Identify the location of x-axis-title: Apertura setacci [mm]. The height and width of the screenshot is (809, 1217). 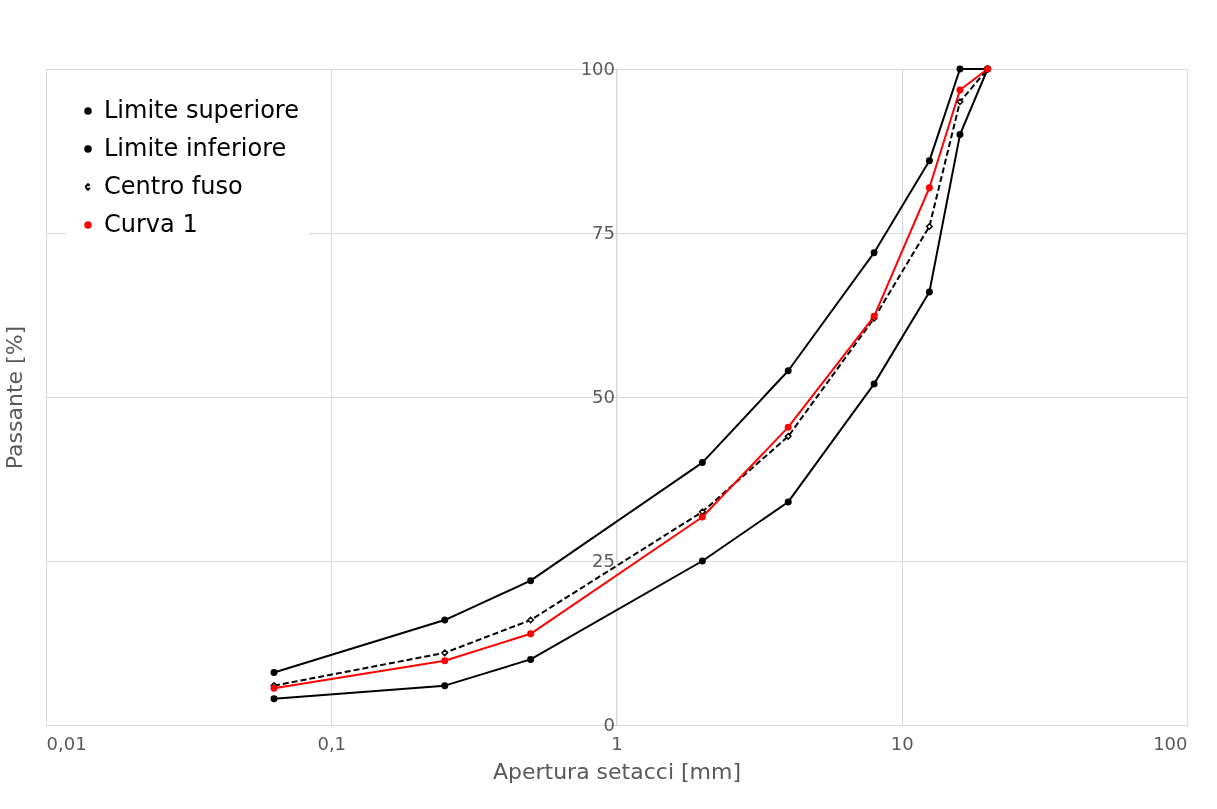
(617, 771).